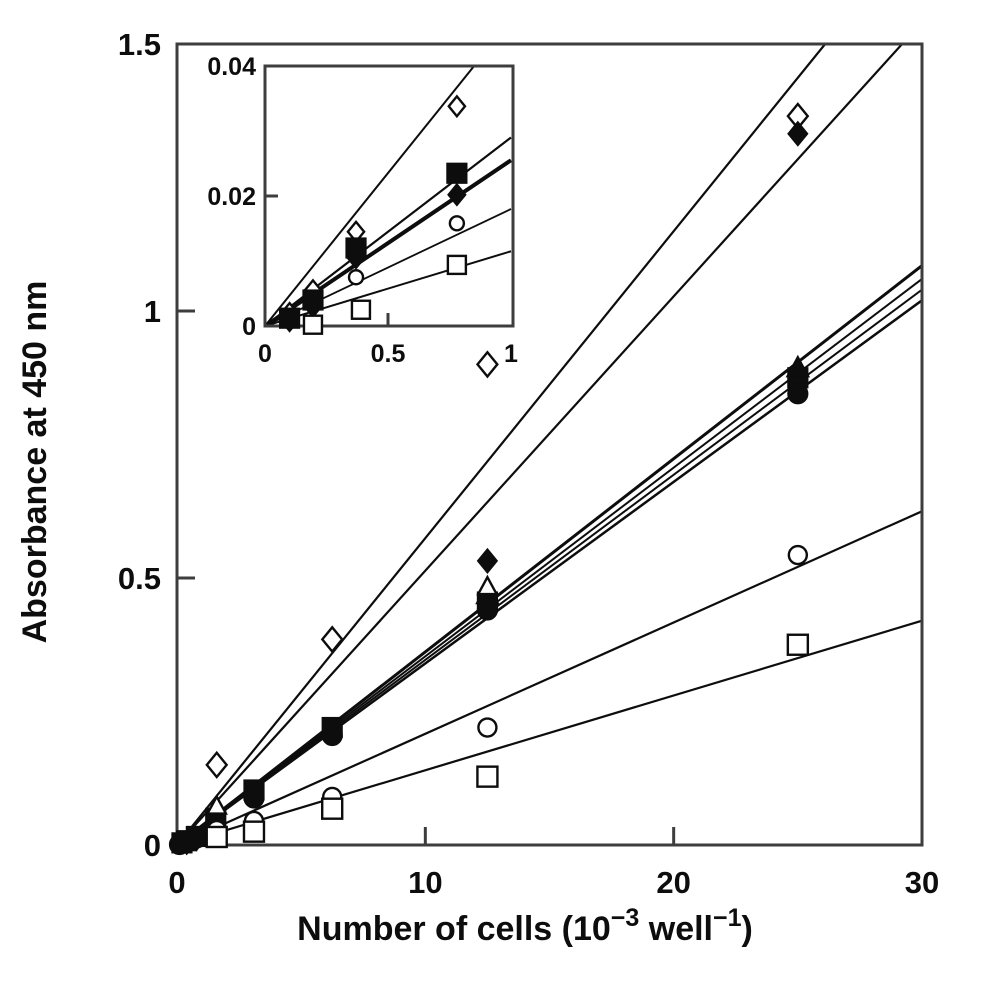 This screenshot has width=1002, height=986. I want to click on main-plot-y-tick-label: 1.5, so click(139, 44).